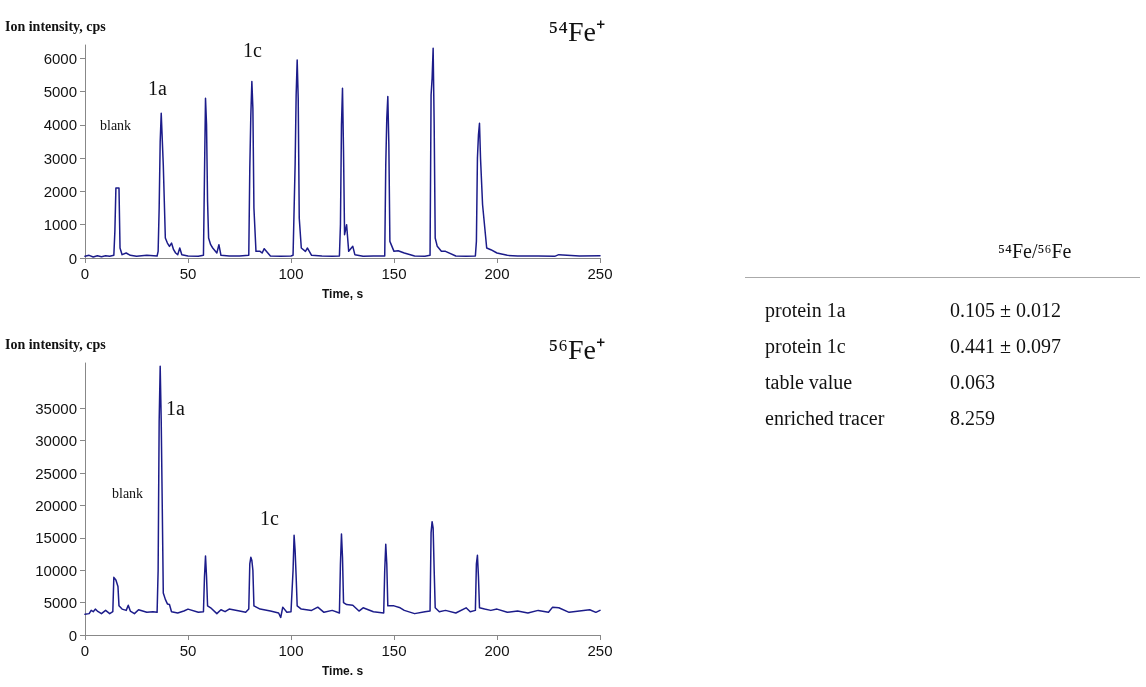  What do you see at coordinates (56, 505) in the screenshot?
I see `y-tick-label: 20000` at bounding box center [56, 505].